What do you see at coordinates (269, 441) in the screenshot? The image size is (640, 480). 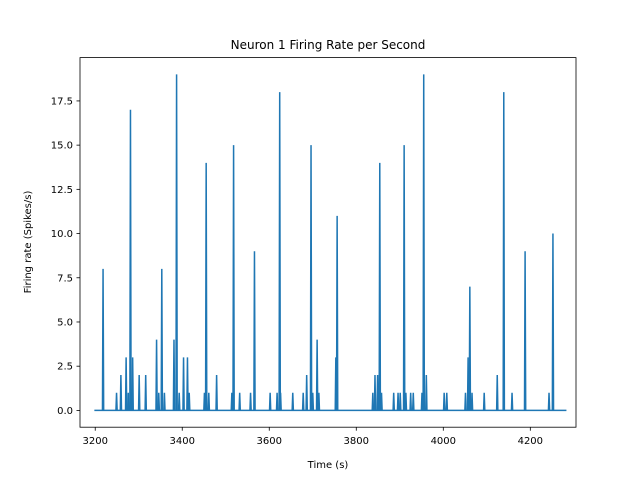 I see `x-tick-label: 3600` at bounding box center [269, 441].